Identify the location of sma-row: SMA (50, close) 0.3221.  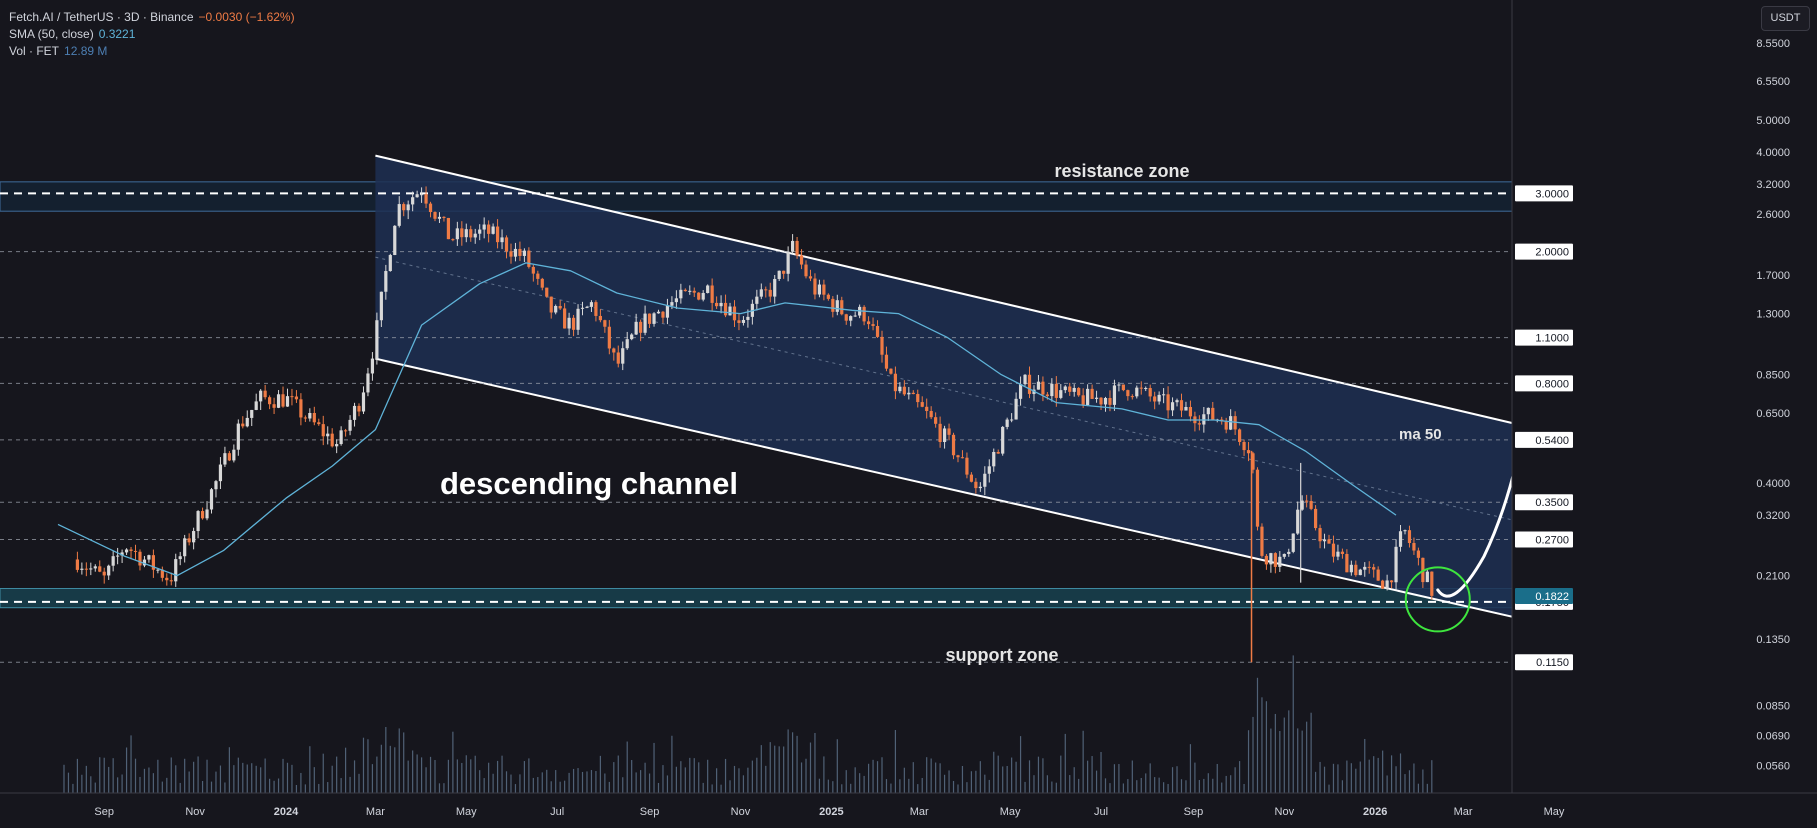
(152, 34).